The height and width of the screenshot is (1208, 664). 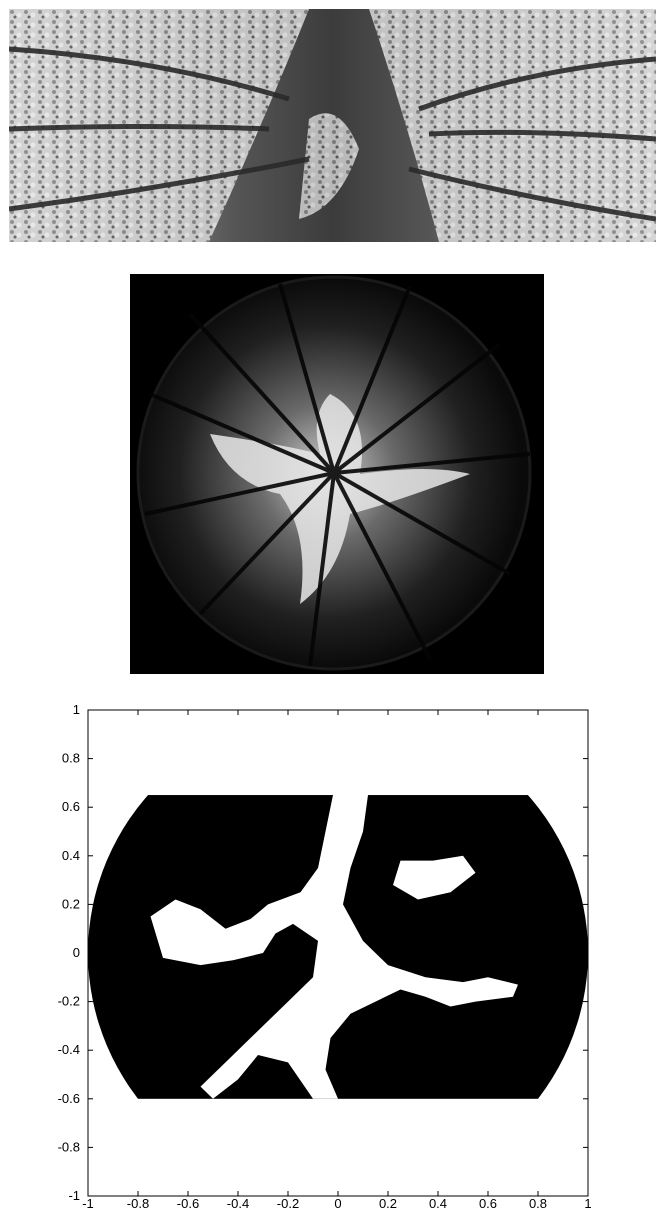 I want to click on y-tick-label: 0.2, so click(x=71, y=903).